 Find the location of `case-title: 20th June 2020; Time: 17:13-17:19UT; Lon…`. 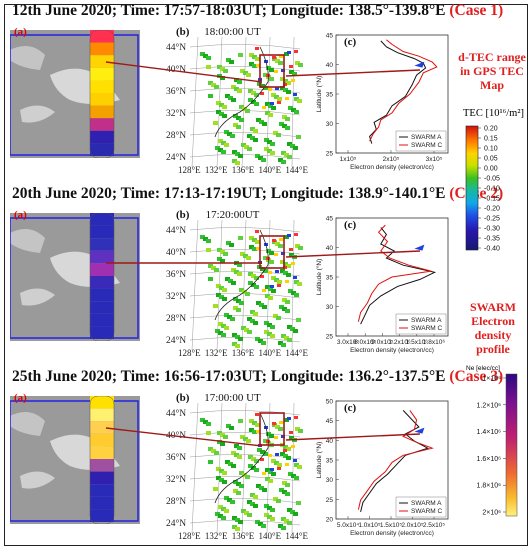

case-title: 20th June 2020; Time: 17:13-17:19UT; Lon… is located at coordinates (257, 194).